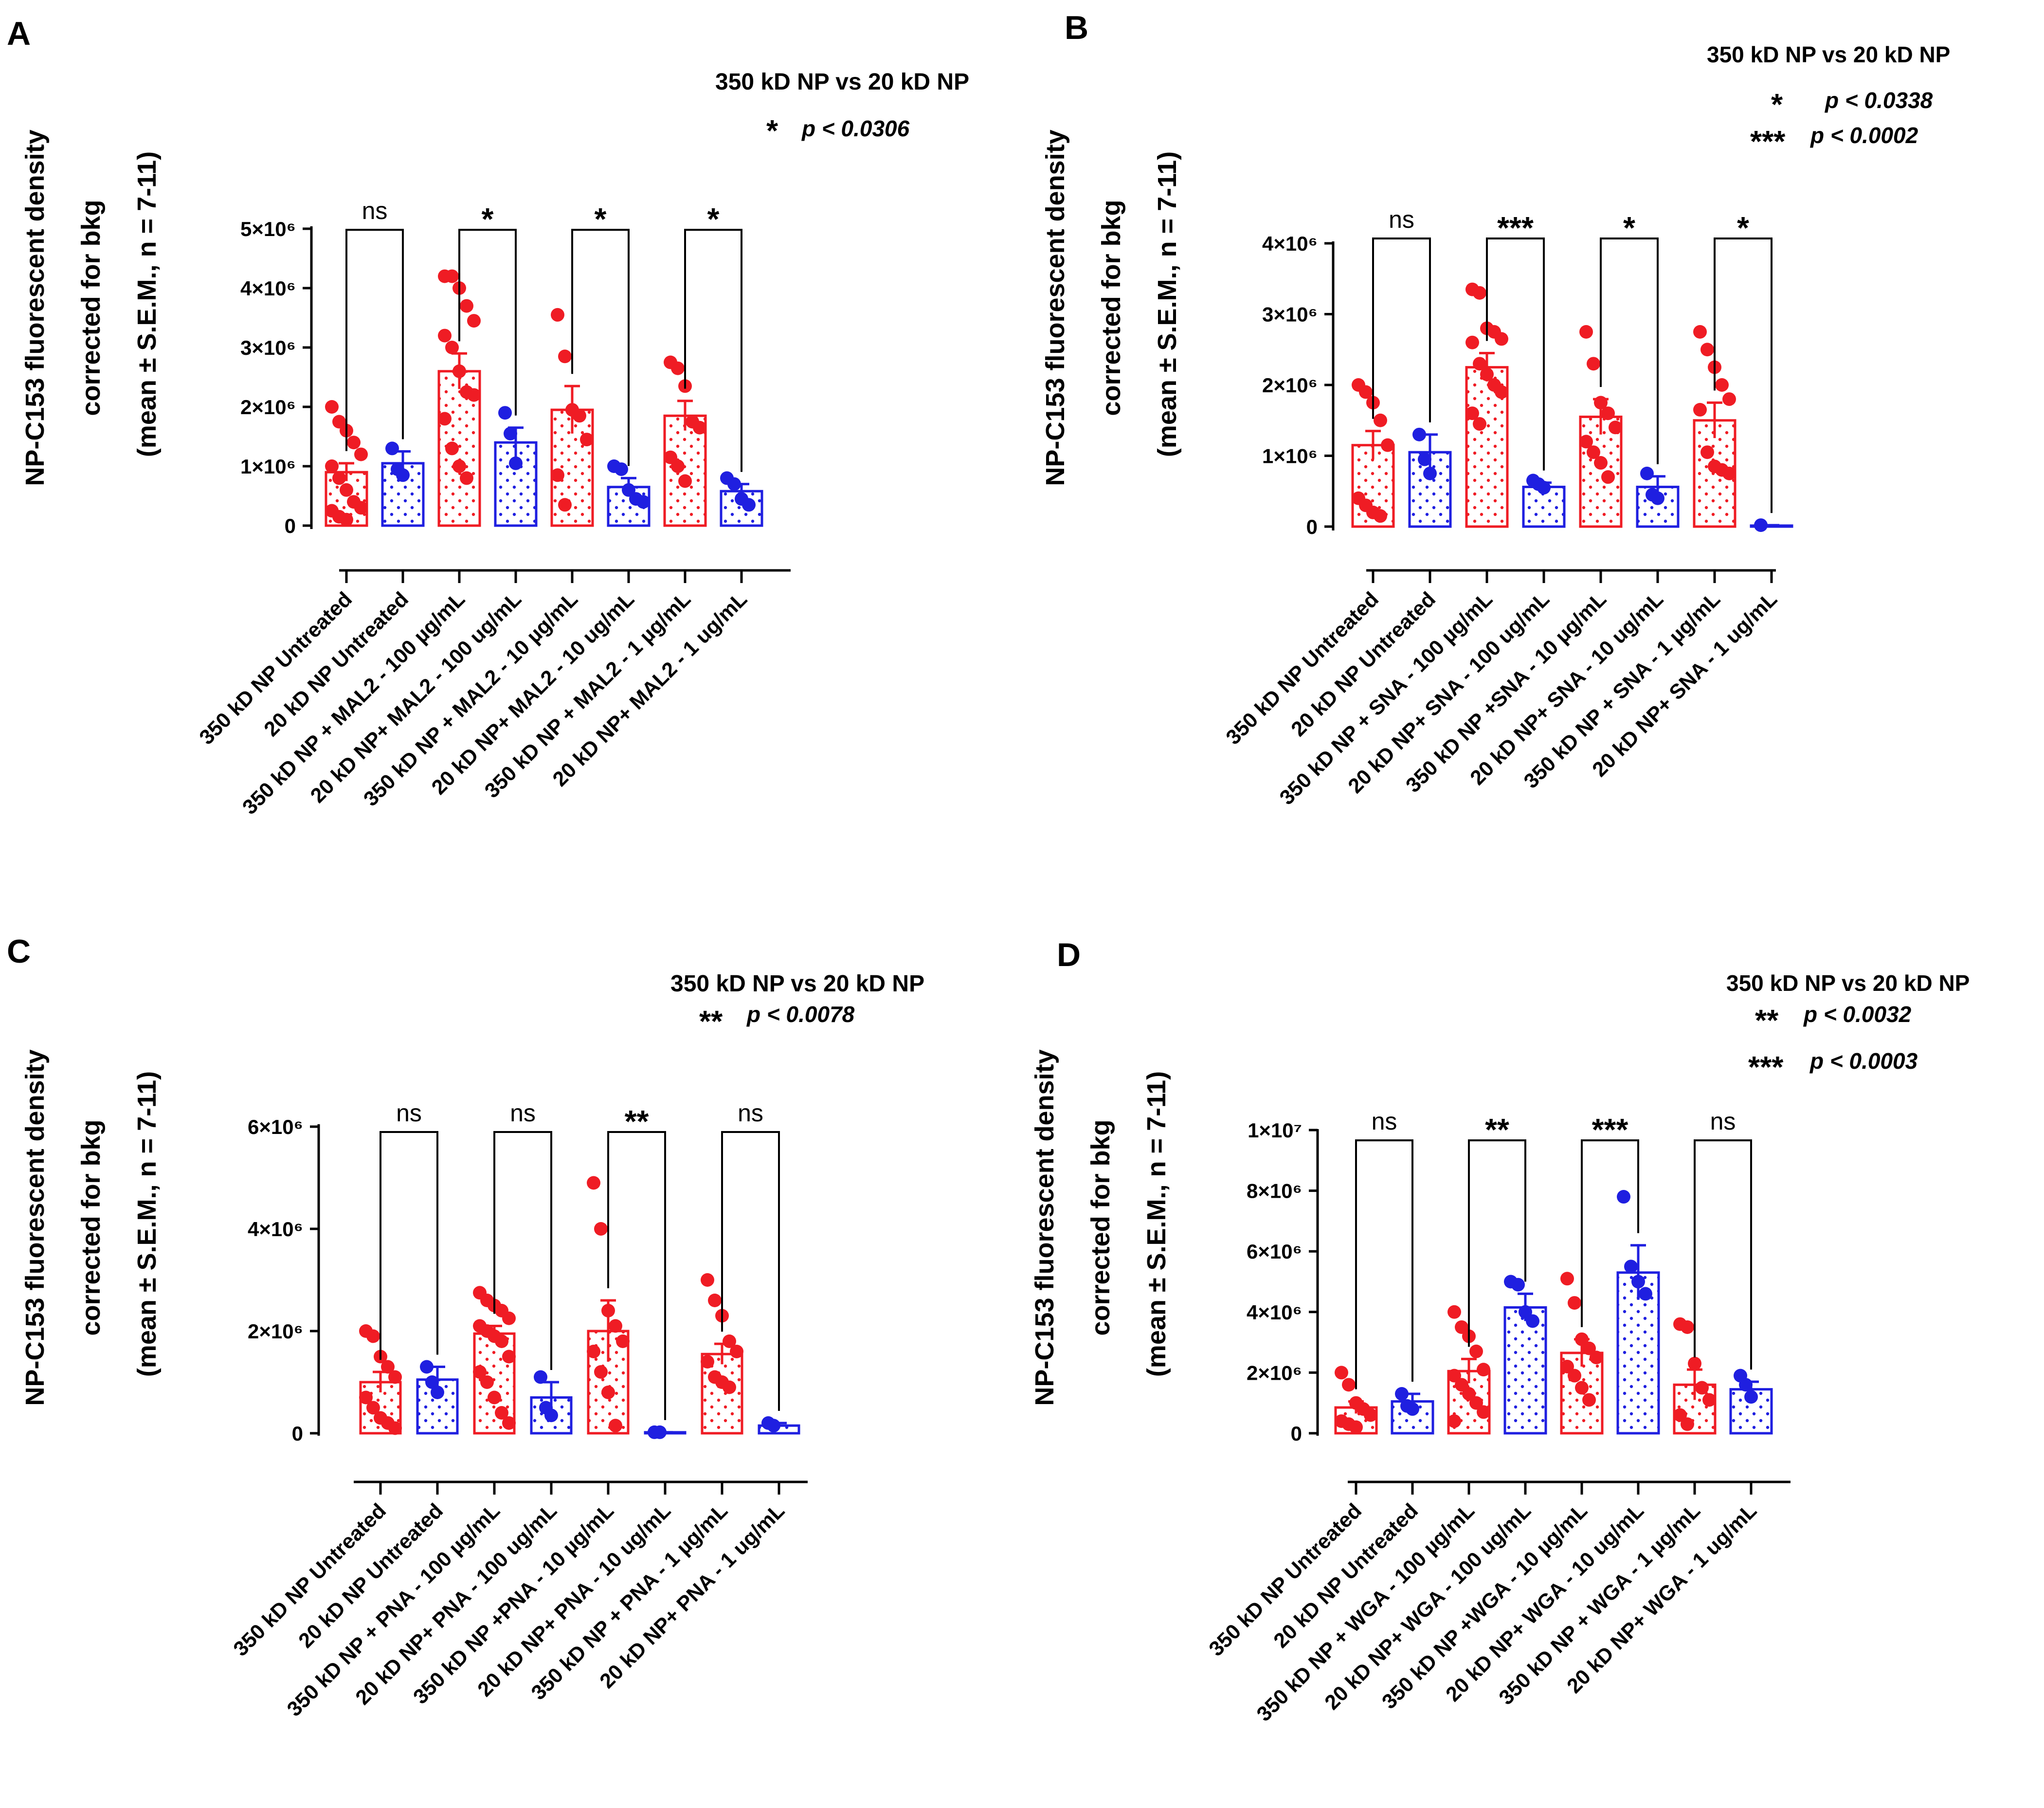 Image resolution: width=2044 pixels, height=1808 pixels. What do you see at coordinates (601, 219) in the screenshot?
I see `significance-label: *` at bounding box center [601, 219].